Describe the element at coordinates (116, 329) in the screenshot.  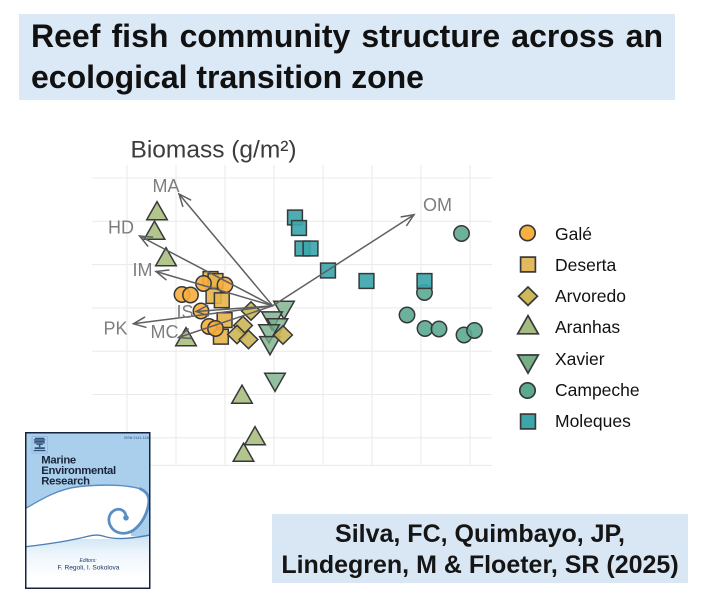
I see `svg-text: PK` at that location.